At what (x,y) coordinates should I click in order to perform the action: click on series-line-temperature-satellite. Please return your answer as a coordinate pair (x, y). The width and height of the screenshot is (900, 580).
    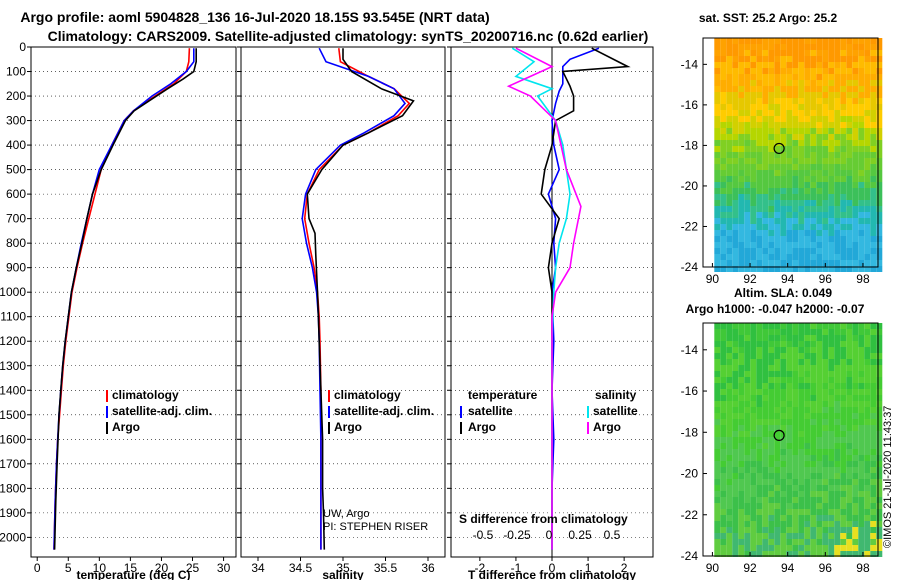
    Looking at the image, I should click on (573, 298).